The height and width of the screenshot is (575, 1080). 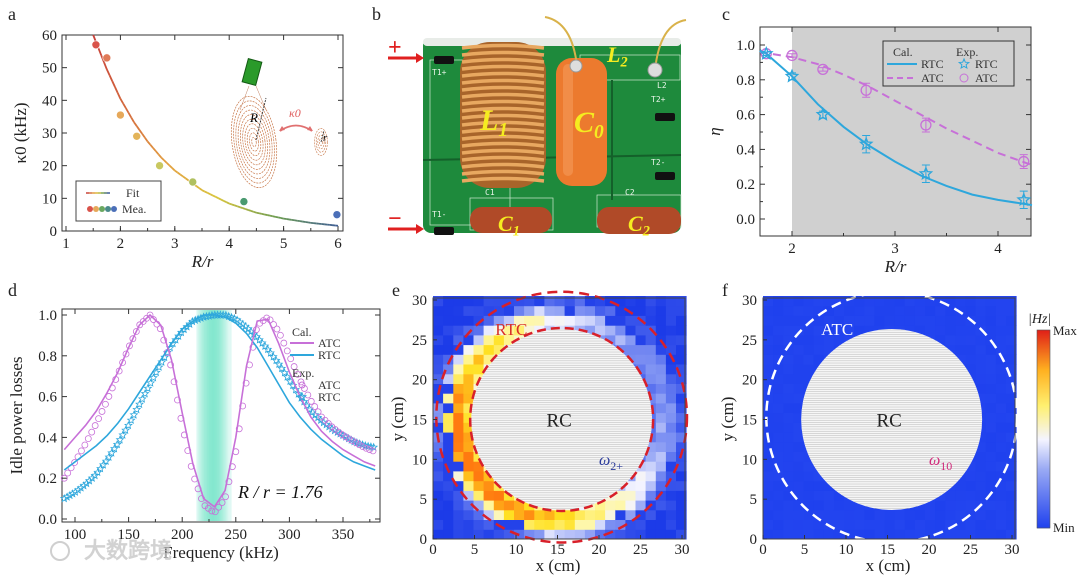 I want to click on y-axis-label: κ0 (kHz), so click(x=20, y=133).